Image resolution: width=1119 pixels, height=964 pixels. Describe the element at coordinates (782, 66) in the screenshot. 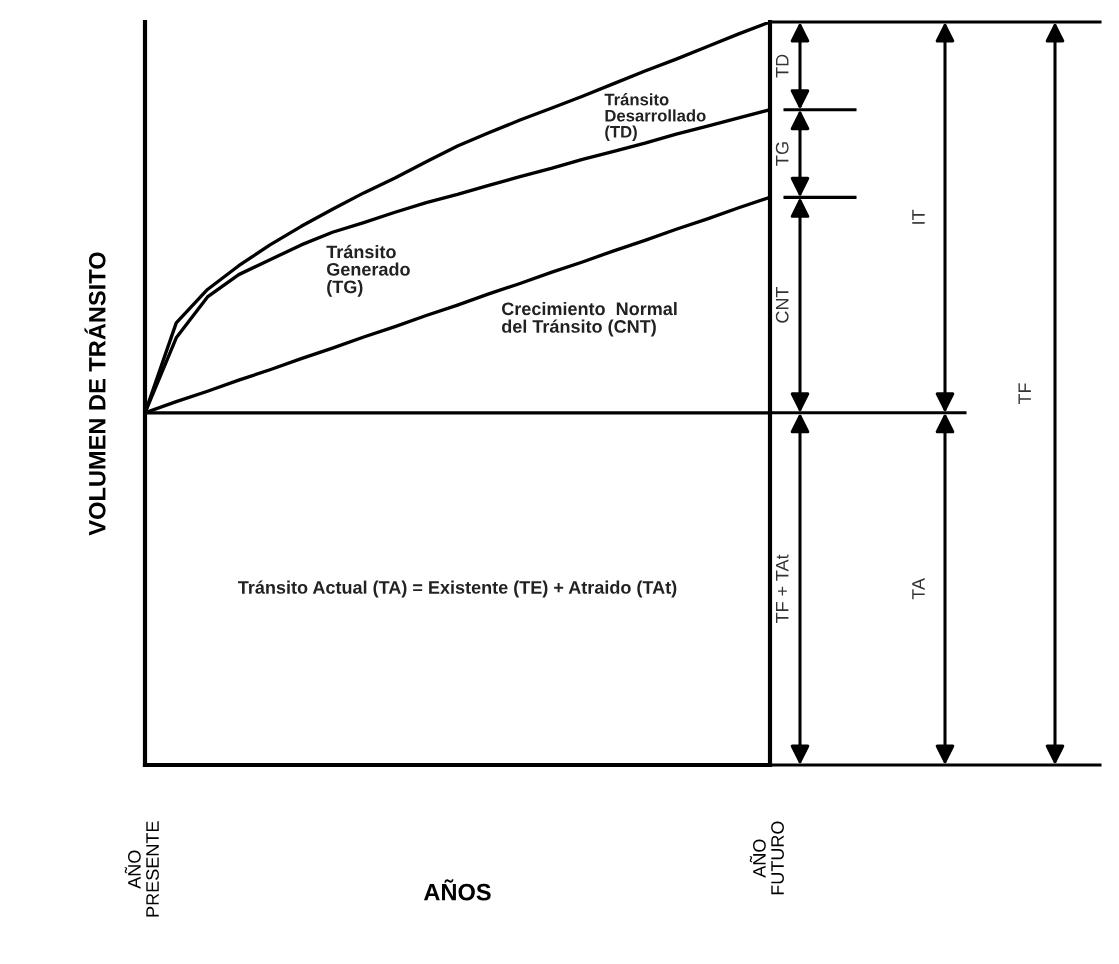

I see `text: TD` at that location.